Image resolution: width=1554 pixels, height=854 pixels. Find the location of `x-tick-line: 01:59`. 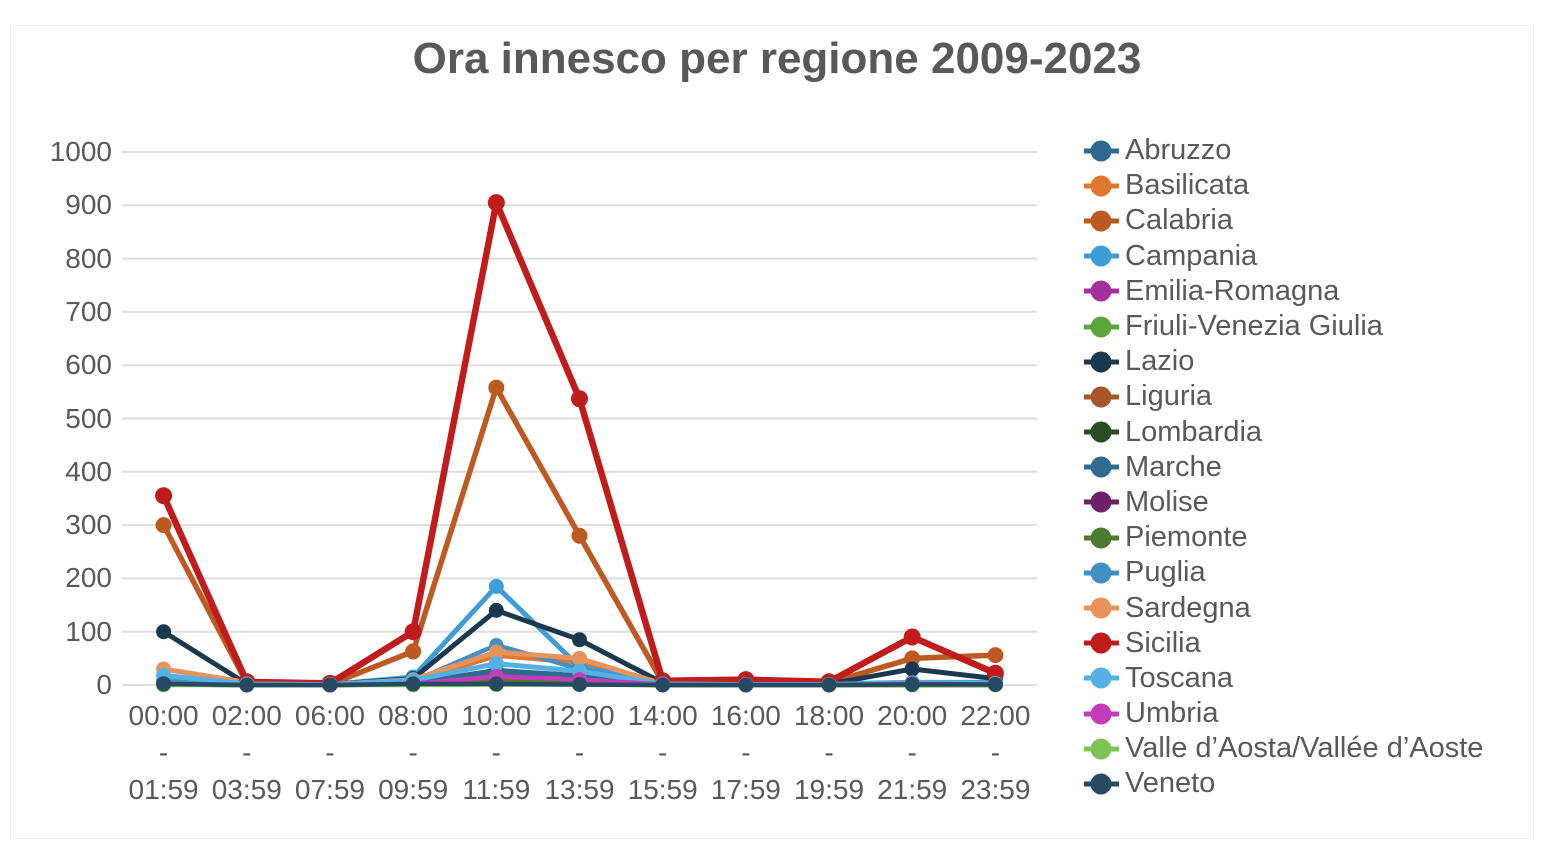

x-tick-line: 01:59 is located at coordinates (163, 789).